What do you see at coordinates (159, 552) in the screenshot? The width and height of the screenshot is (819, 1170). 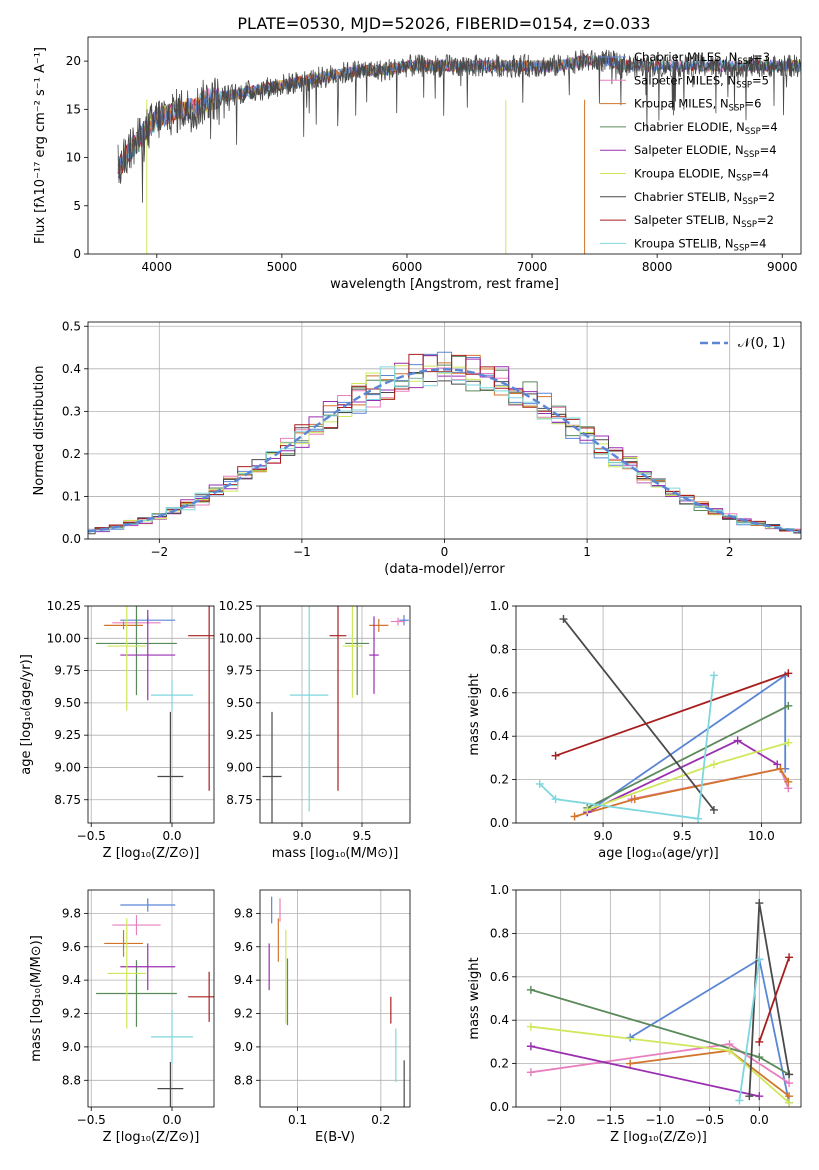 I see `x-tick-label: −2` at bounding box center [159, 552].